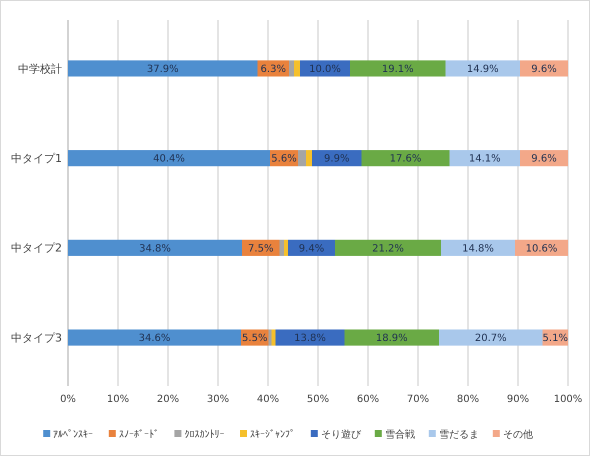  What do you see at coordinates (310, 338) in the screenshot?
I see `data-label: 13.8%` at bounding box center [310, 338].